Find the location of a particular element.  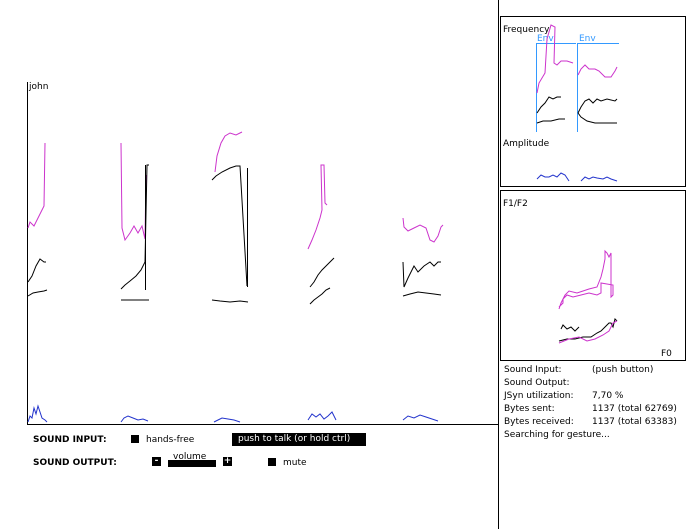

status-key: JSyn utilization: is located at coordinates (539, 396).